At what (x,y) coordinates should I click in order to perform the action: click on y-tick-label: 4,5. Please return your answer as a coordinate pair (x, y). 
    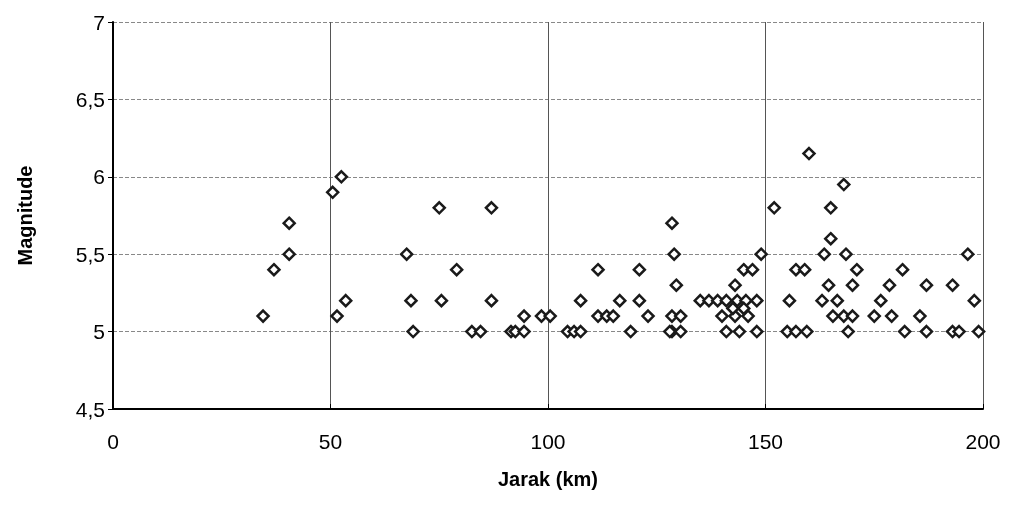
    Looking at the image, I should click on (90, 409).